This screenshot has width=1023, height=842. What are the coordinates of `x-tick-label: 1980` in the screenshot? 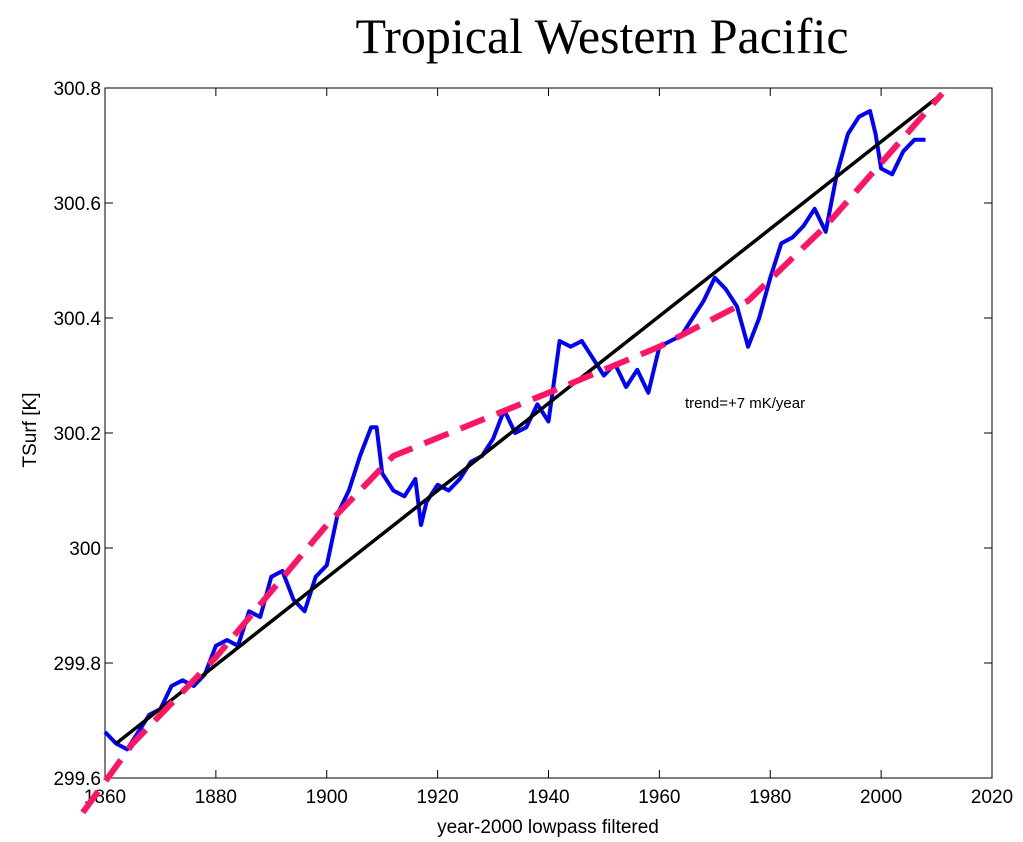 It's located at (770, 797).